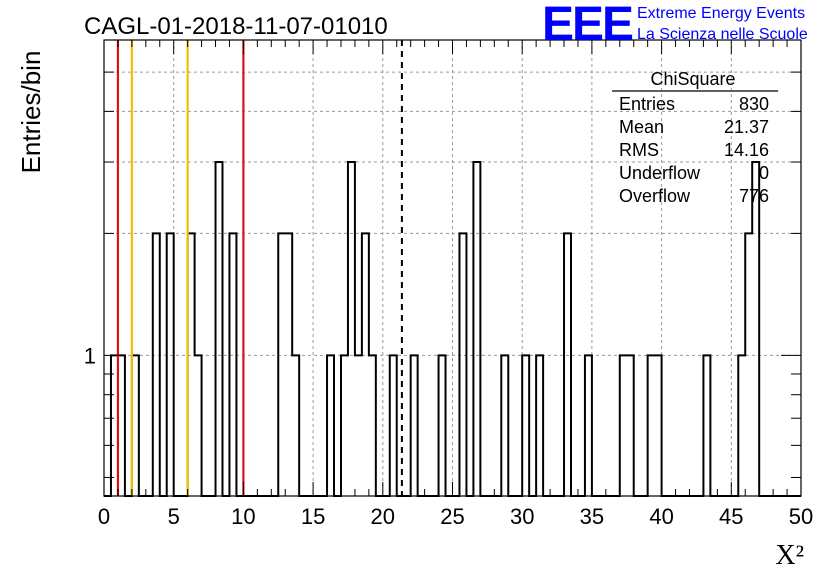 Image resolution: width=836 pixels, height=572 pixels. I want to click on stats-value-overflow: 776, so click(754, 196).